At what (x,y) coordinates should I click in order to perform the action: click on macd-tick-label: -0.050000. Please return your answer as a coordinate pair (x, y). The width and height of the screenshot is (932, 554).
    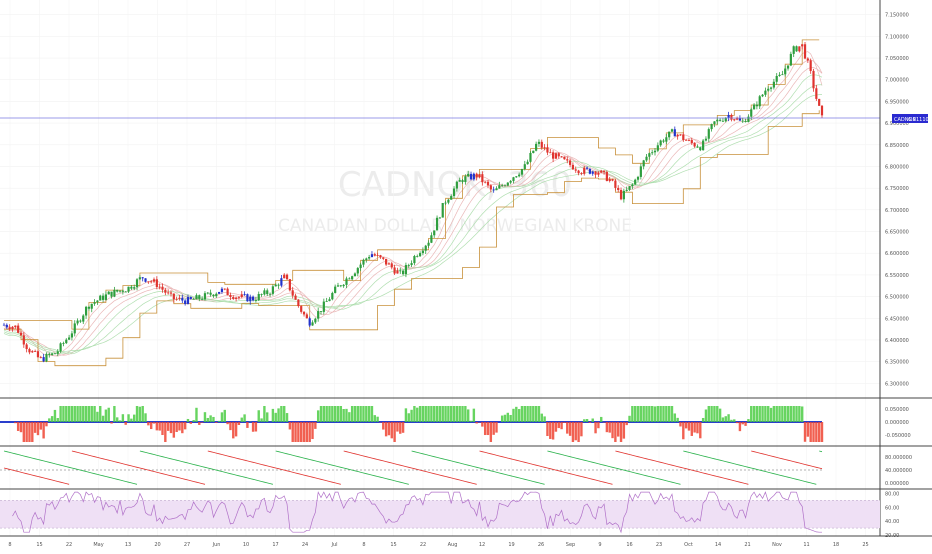
    Looking at the image, I should click on (898, 436).